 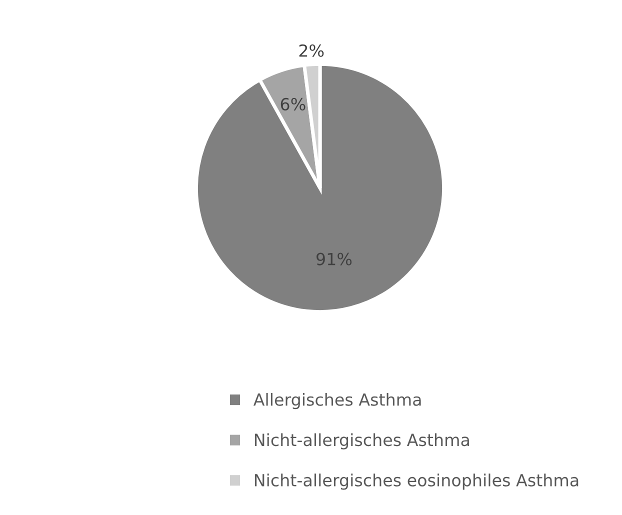 What do you see at coordinates (311, 50) in the screenshot?
I see `data-label: 2%` at bounding box center [311, 50].